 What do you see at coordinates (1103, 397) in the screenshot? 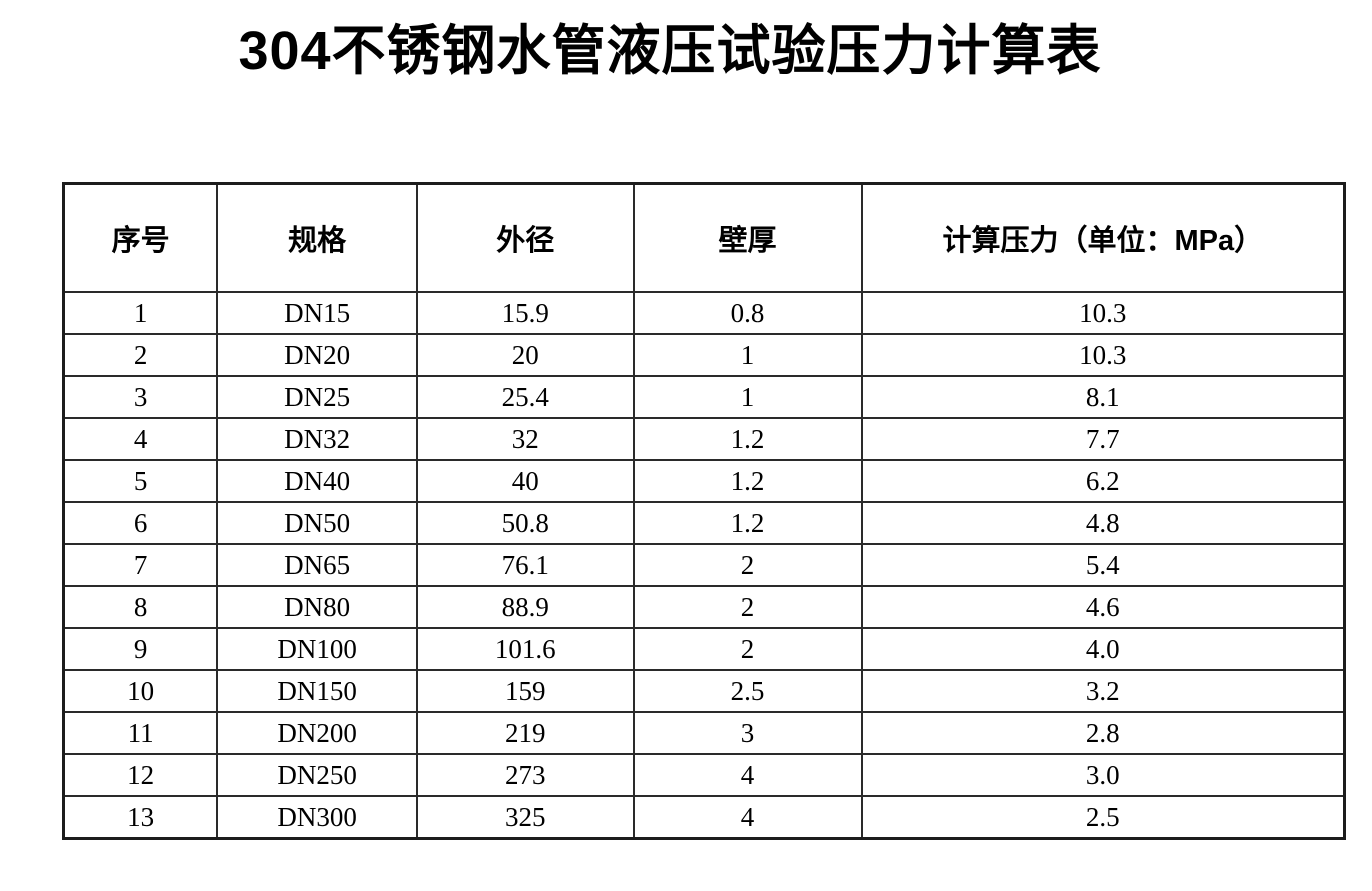
I see `table-cell: 8.1` at bounding box center [1103, 397].